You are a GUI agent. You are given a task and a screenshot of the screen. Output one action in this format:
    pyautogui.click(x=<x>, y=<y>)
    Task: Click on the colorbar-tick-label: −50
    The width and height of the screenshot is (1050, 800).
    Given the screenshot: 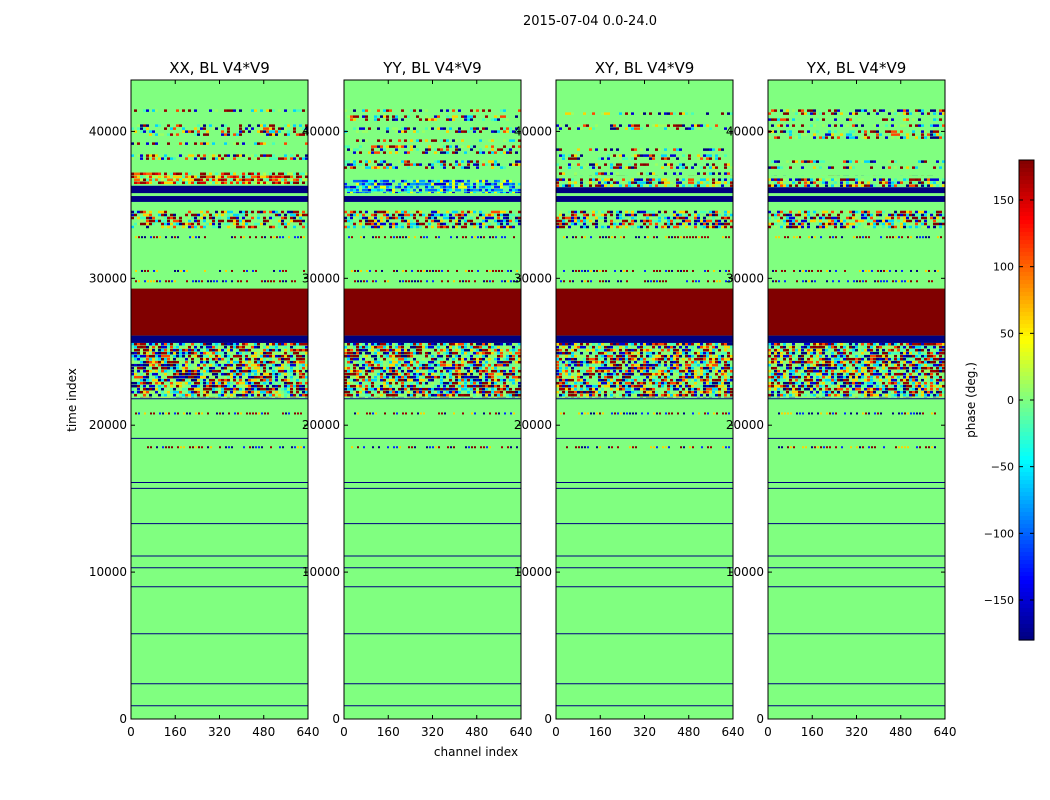 What is the action you would take?
    pyautogui.click(x=1002, y=467)
    